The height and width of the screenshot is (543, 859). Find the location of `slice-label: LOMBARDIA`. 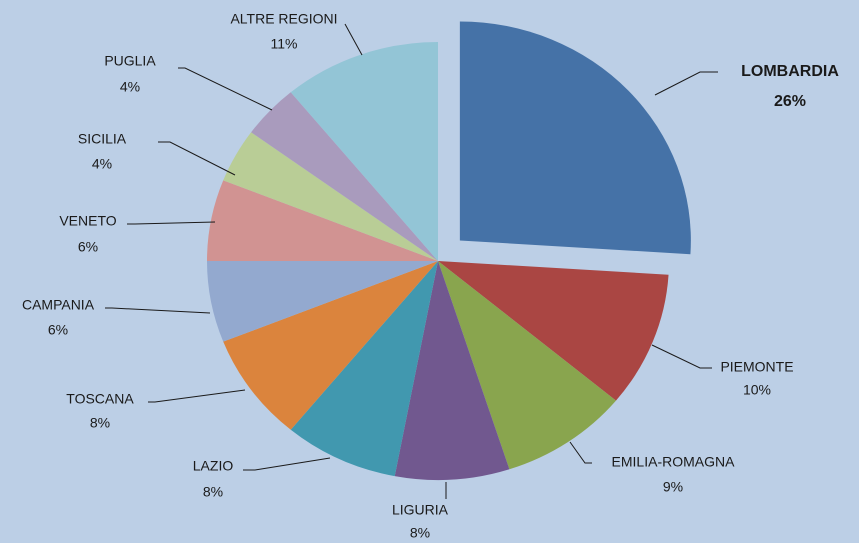

slice-label: LOMBARDIA is located at coordinates (790, 71).